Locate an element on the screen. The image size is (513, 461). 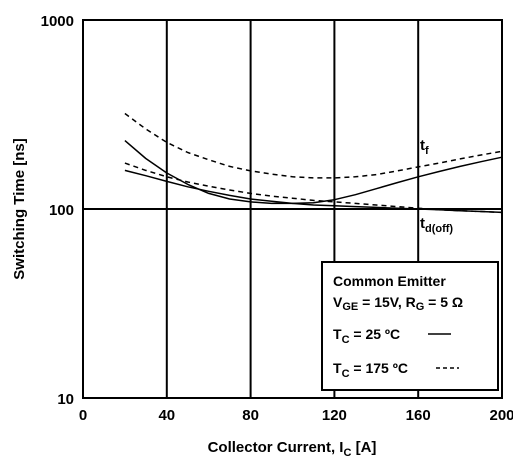
legend-rg-sub: G is located at coordinates (420, 307).